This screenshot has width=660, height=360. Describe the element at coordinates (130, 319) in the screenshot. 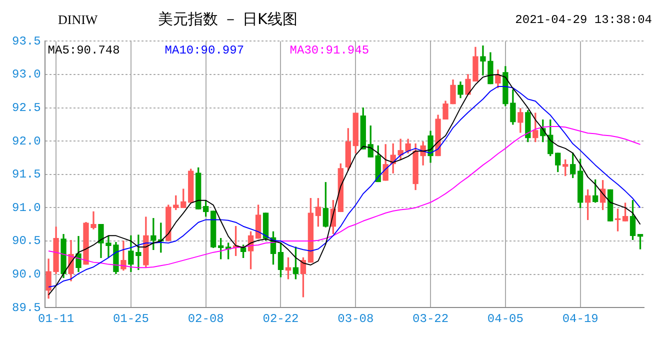

I see `x-tick-label: 01-25` at that location.